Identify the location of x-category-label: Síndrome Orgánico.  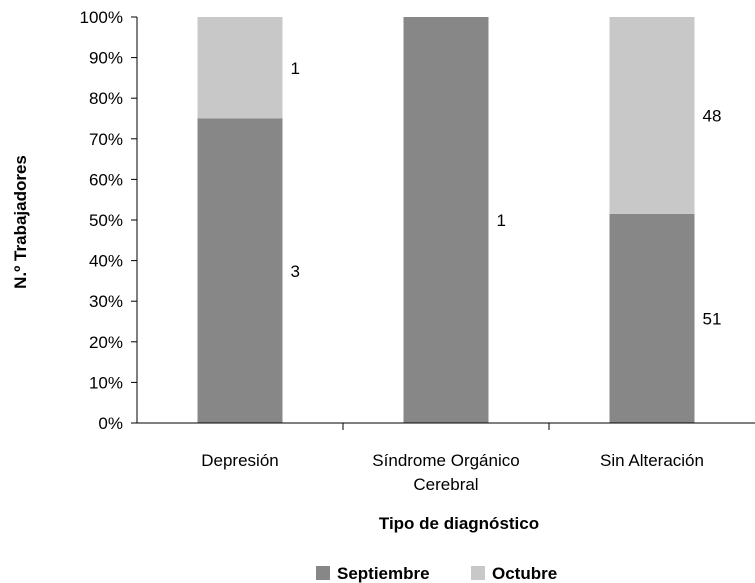
(445, 460).